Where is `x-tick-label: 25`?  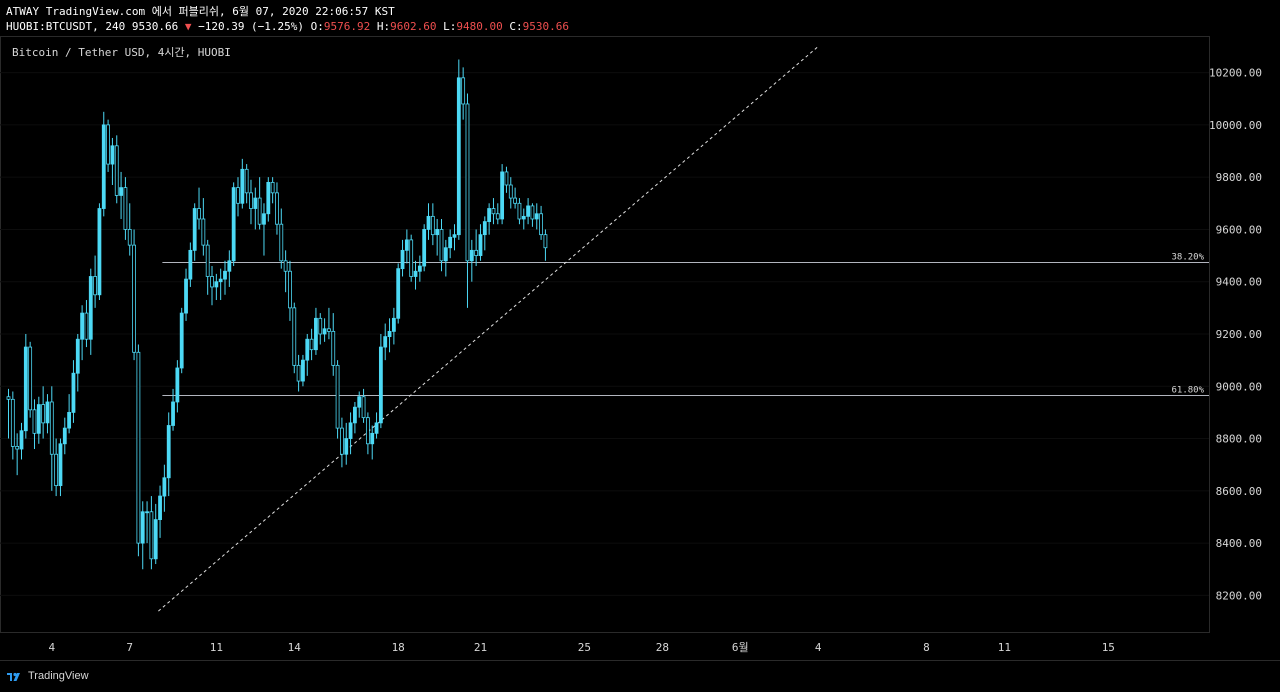 x-tick-label: 25 is located at coordinates (584, 647).